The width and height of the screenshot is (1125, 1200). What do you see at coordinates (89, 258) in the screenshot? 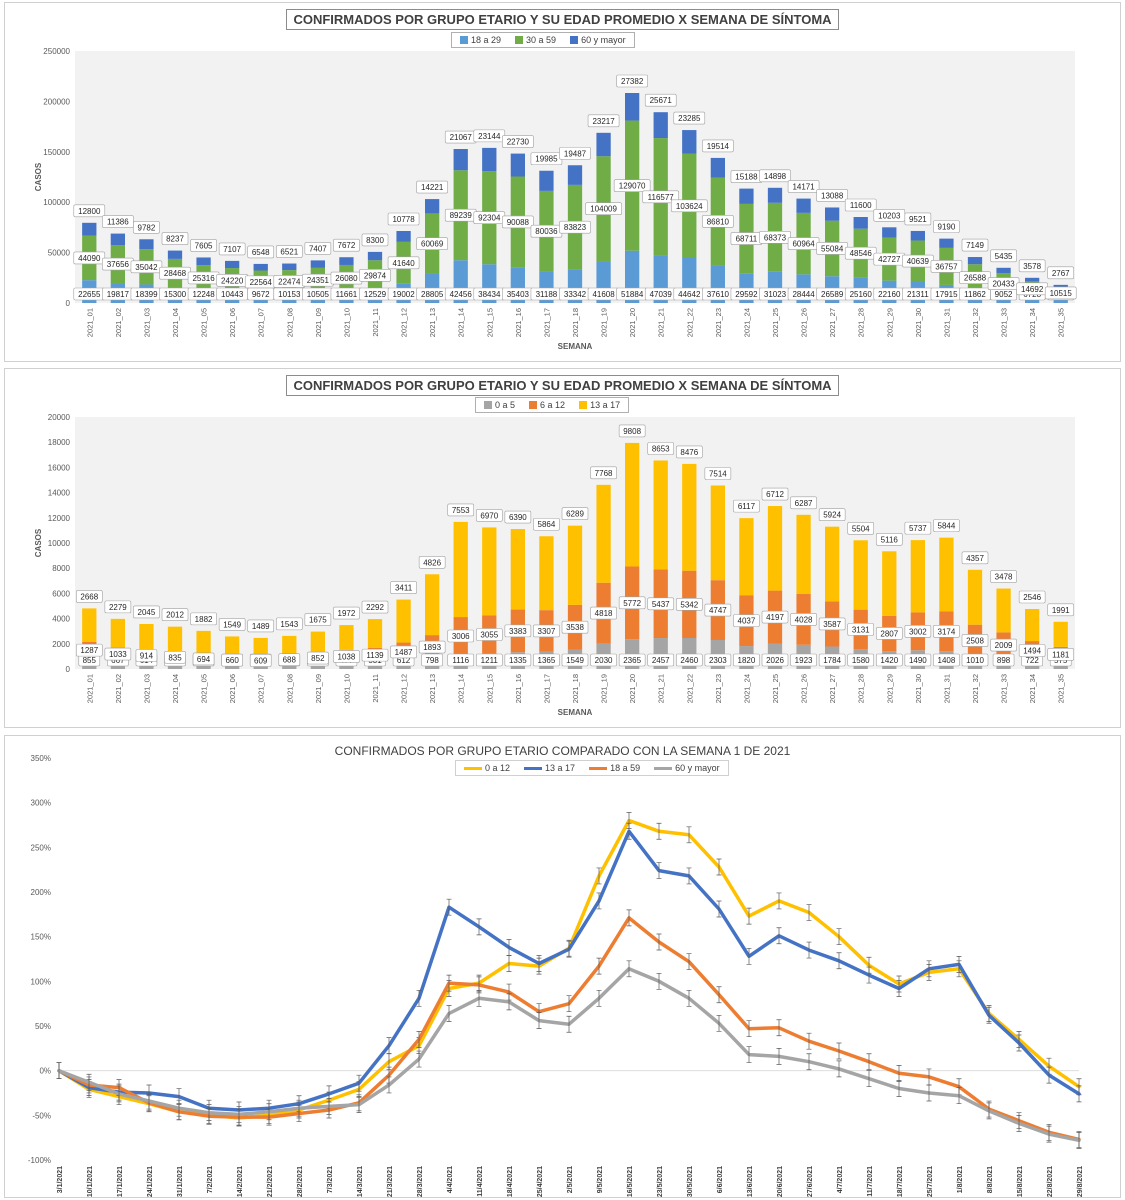
I see `data-label-text: 44090` at bounding box center [89, 258].